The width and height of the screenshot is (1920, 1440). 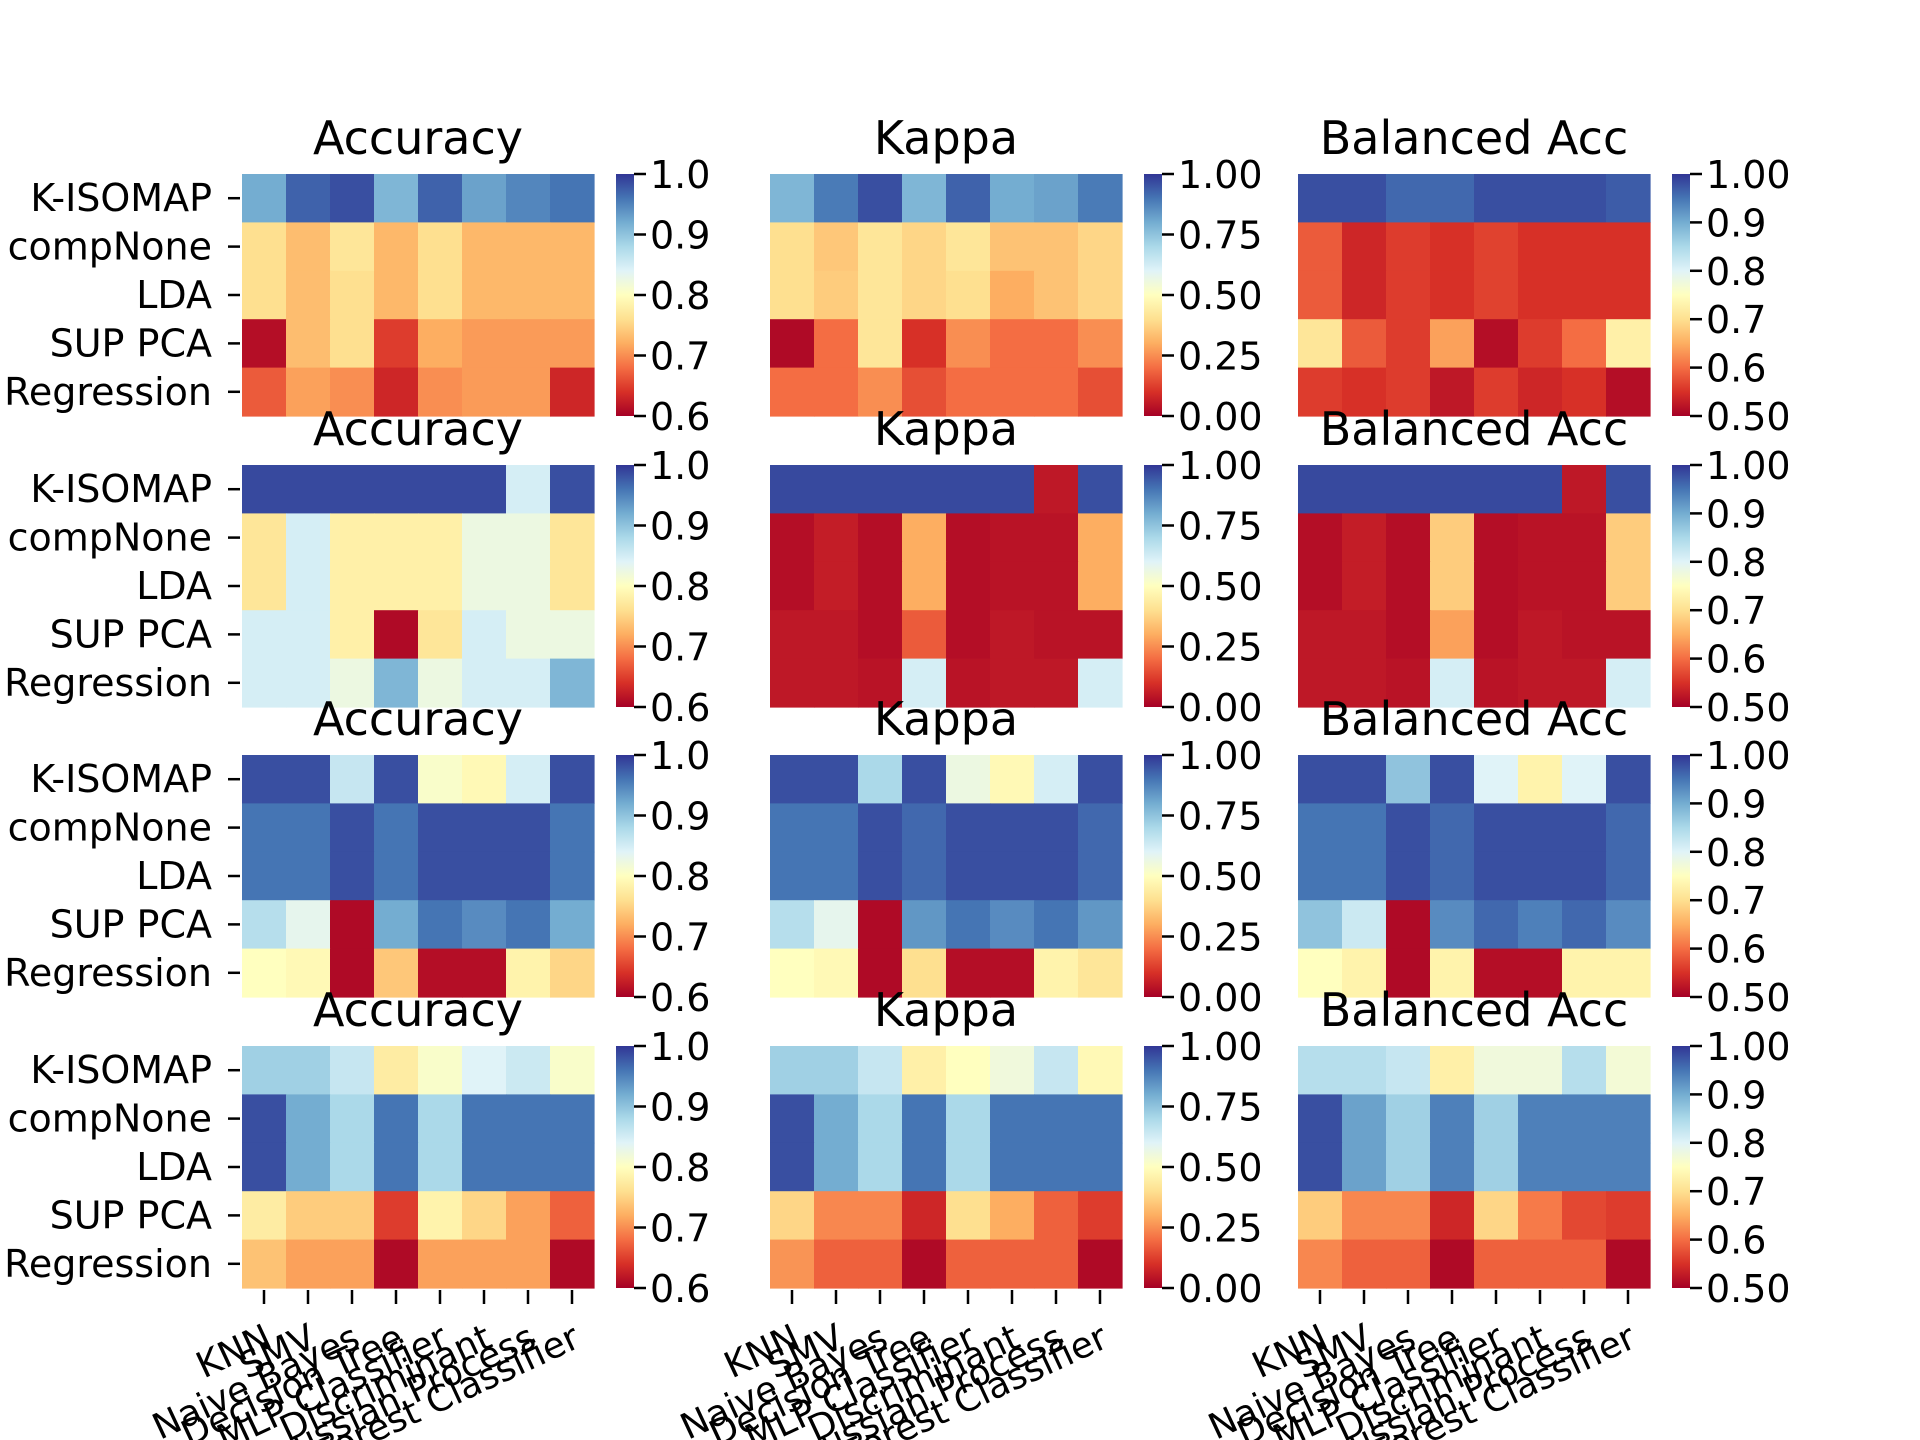 What do you see at coordinates (1220, 1289) in the screenshot?
I see `colorbar-tick-label: 0.00` at bounding box center [1220, 1289].